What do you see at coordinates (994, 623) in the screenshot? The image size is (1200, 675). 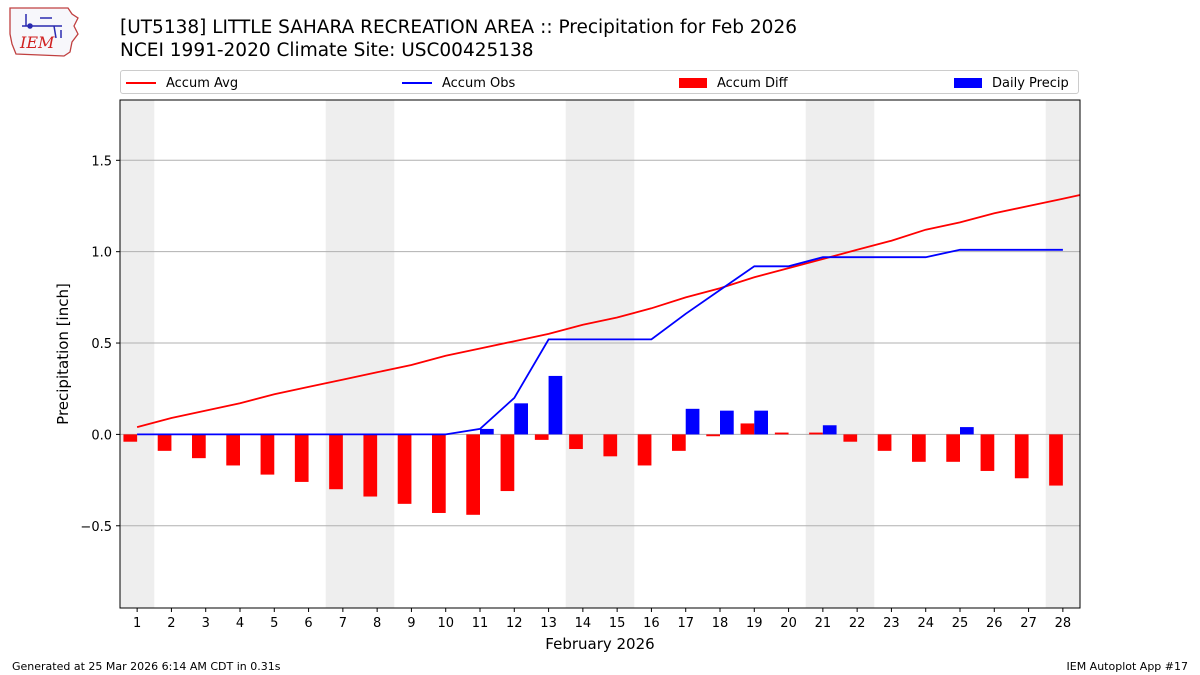 I see `x-tick-label-26: 26` at bounding box center [994, 623].